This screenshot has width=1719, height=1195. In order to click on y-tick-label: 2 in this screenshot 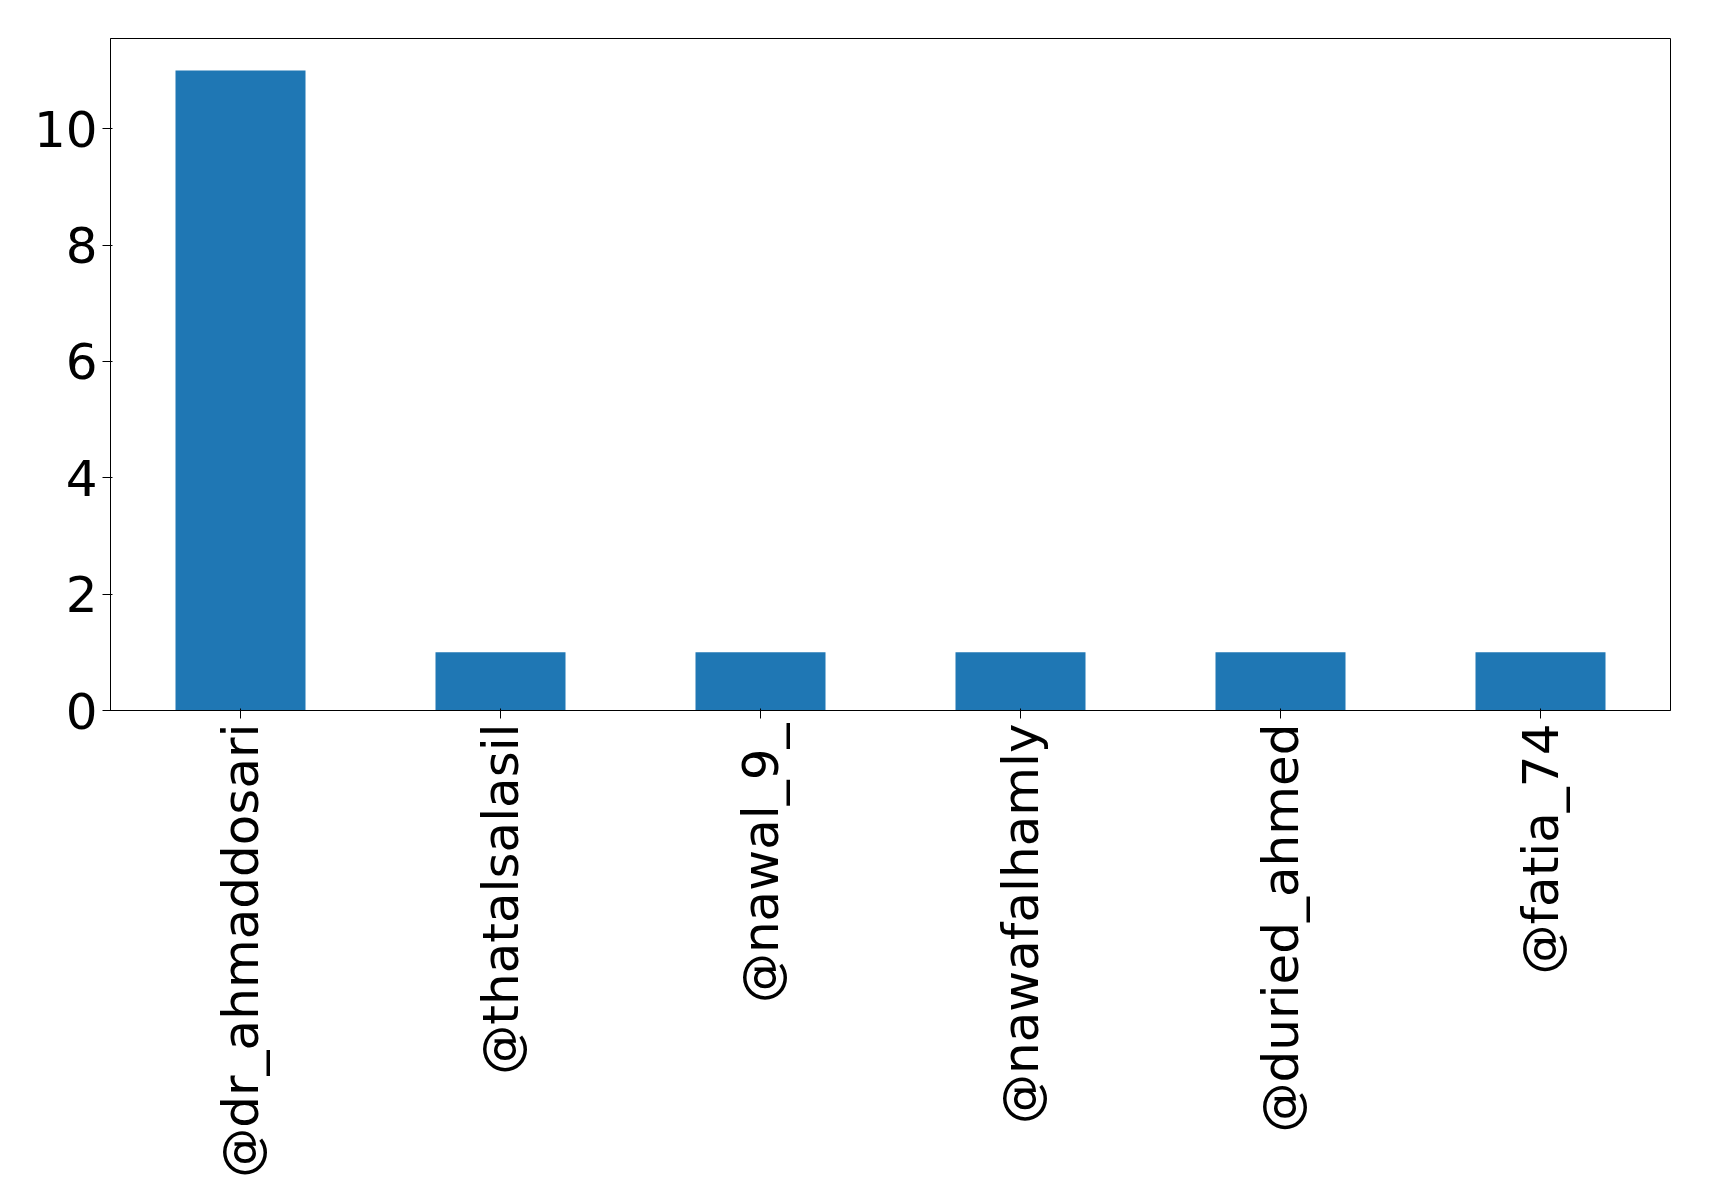, I will do `click(81, 595)`.